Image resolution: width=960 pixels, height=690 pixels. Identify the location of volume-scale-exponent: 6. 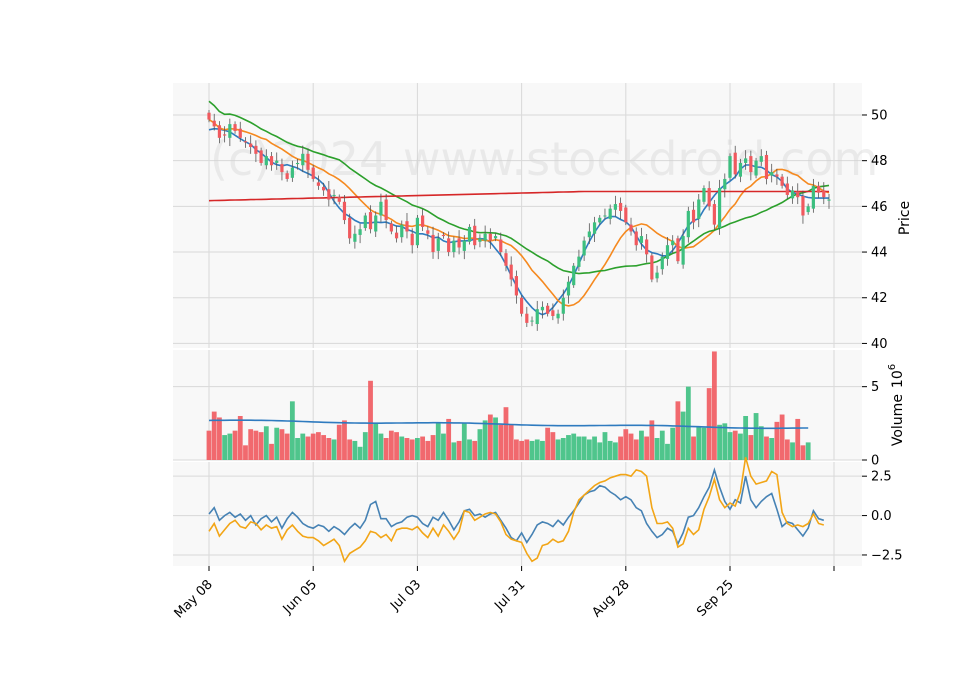
(892, 367).